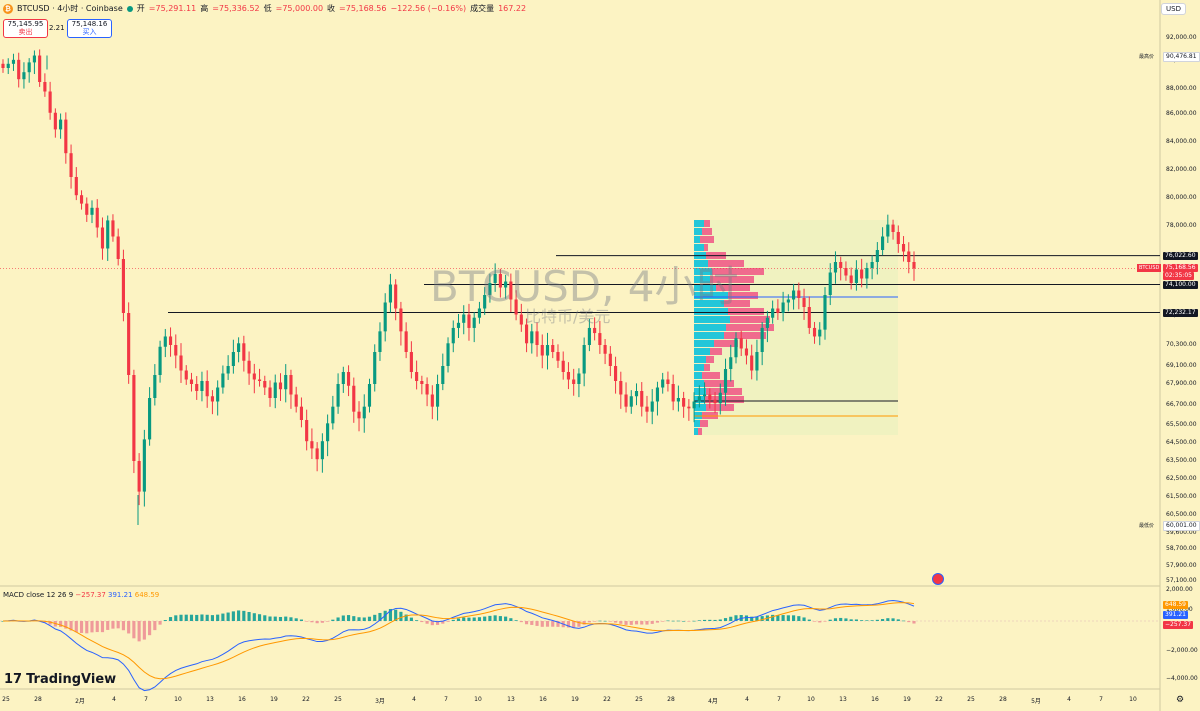  Describe the element at coordinates (938, 579) in the screenshot. I see `us-flag-icon` at that location.